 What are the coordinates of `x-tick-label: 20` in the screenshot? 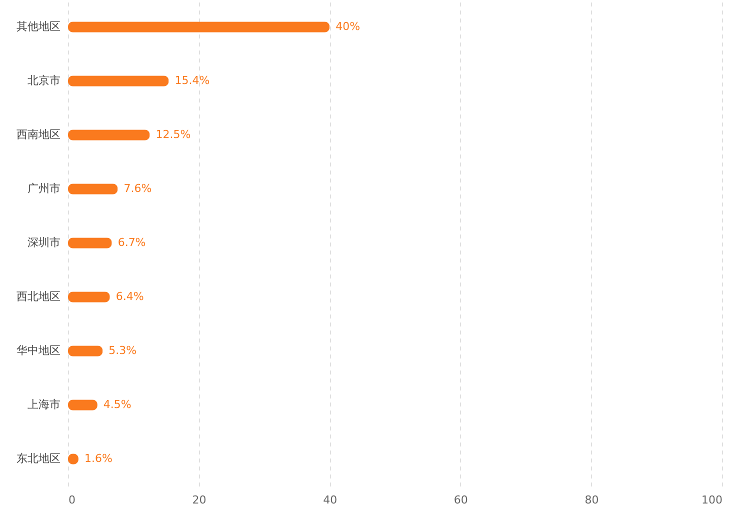 It's located at (199, 500).